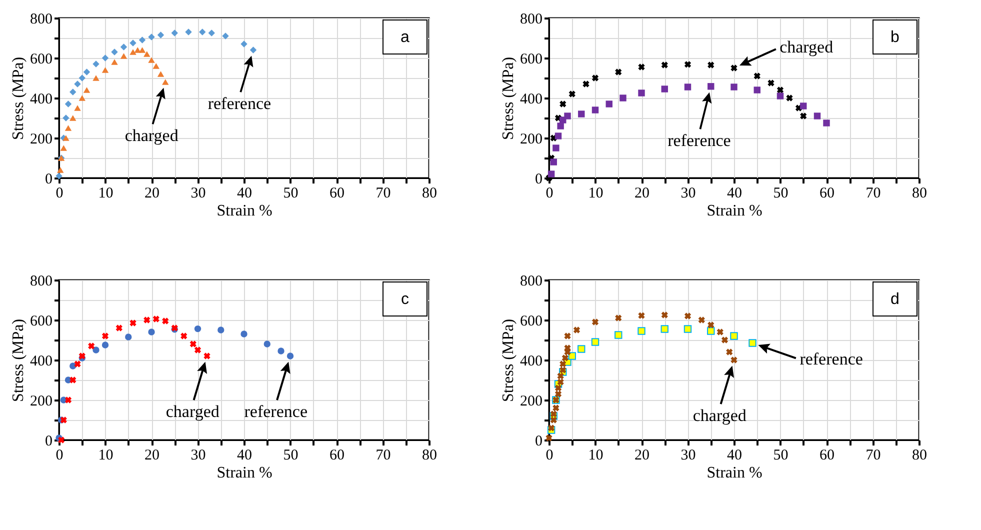 The height and width of the screenshot is (530, 981). What do you see at coordinates (807, 46) in the screenshot?
I see `legend-label: charged` at bounding box center [807, 46].